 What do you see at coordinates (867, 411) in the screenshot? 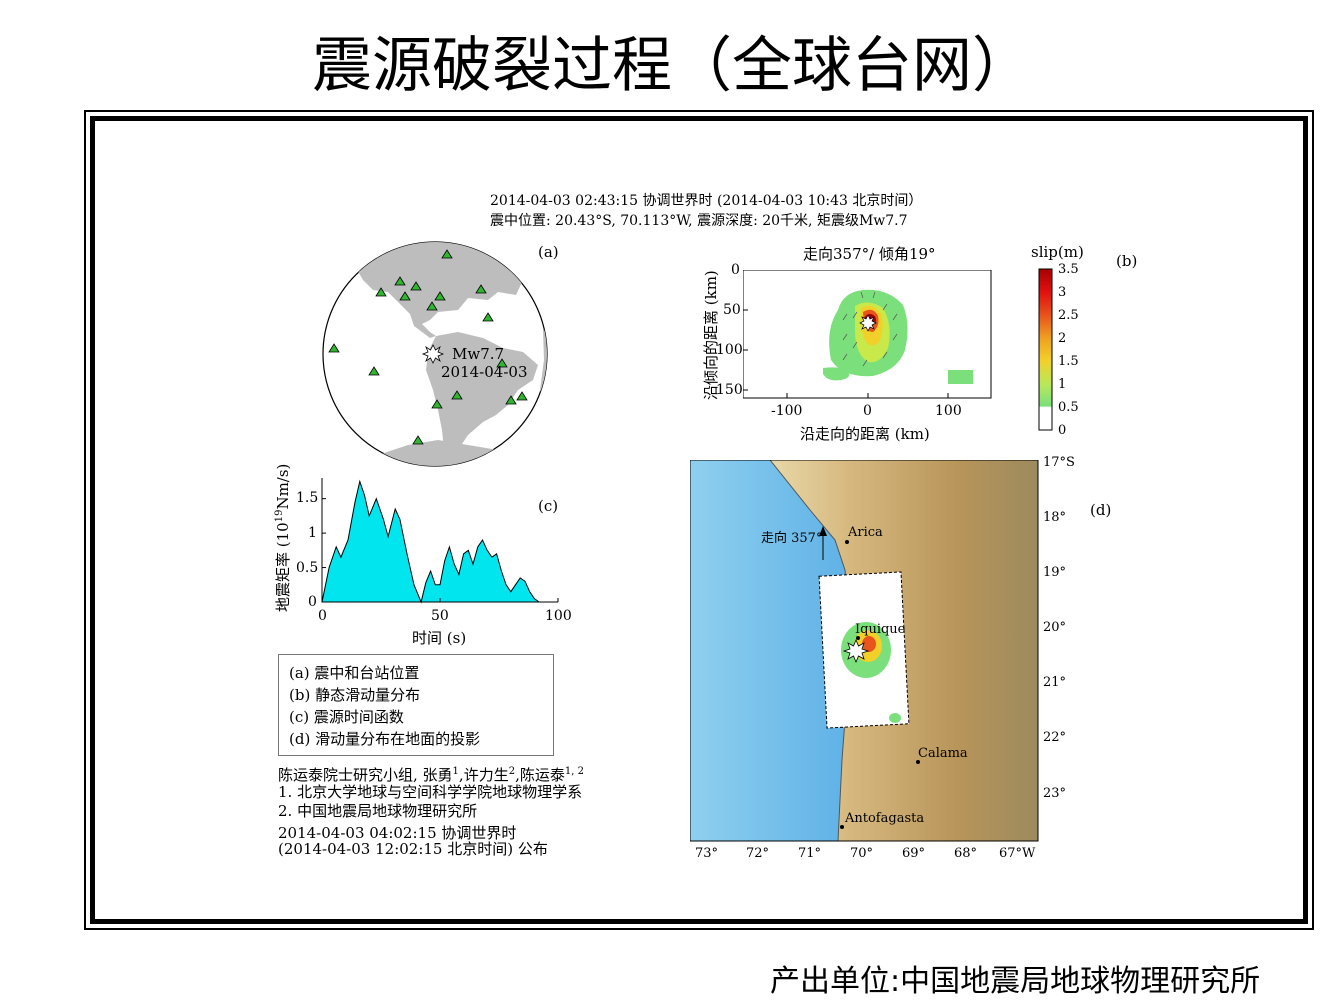
I see `slip-xtick: 0` at bounding box center [867, 411].